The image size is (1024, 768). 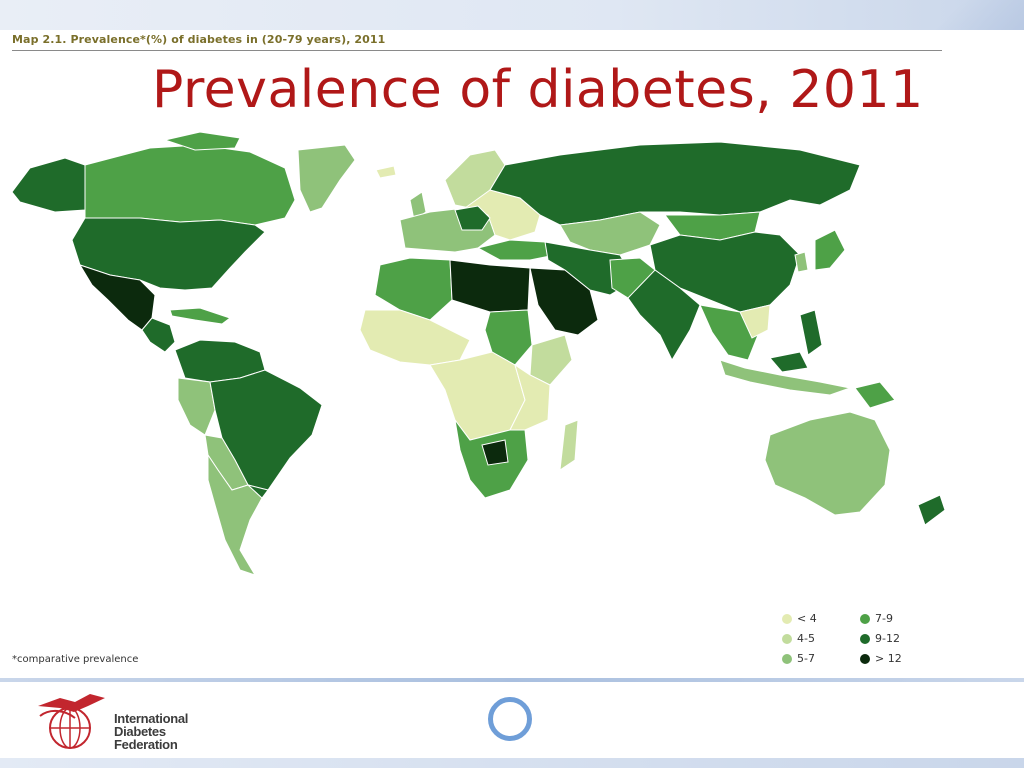 I want to click on header-swoosh, so click(x=964, y=15).